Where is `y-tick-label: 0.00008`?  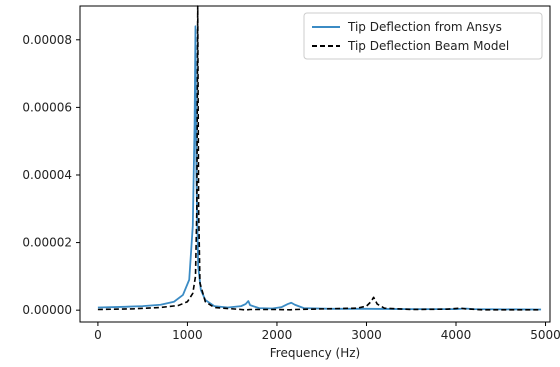
y-tick-label: 0.00008 is located at coordinates (47, 40).